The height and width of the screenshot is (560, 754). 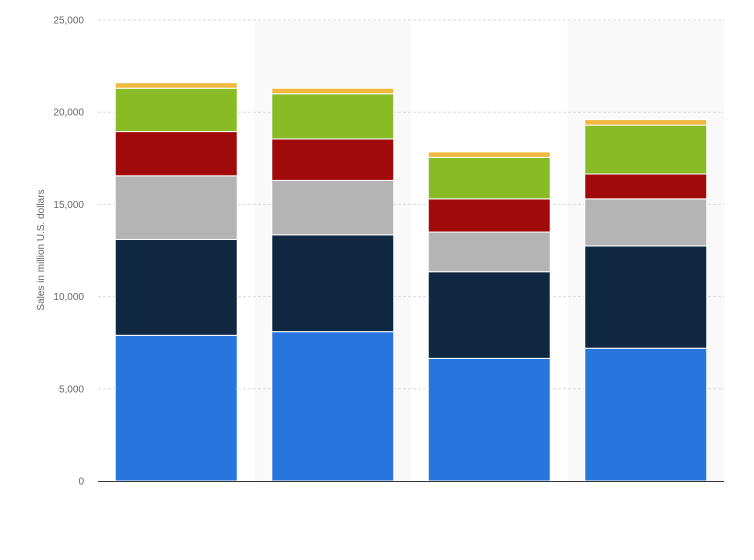 I want to click on bar-segment-s1-c2, so click(x=489, y=315).